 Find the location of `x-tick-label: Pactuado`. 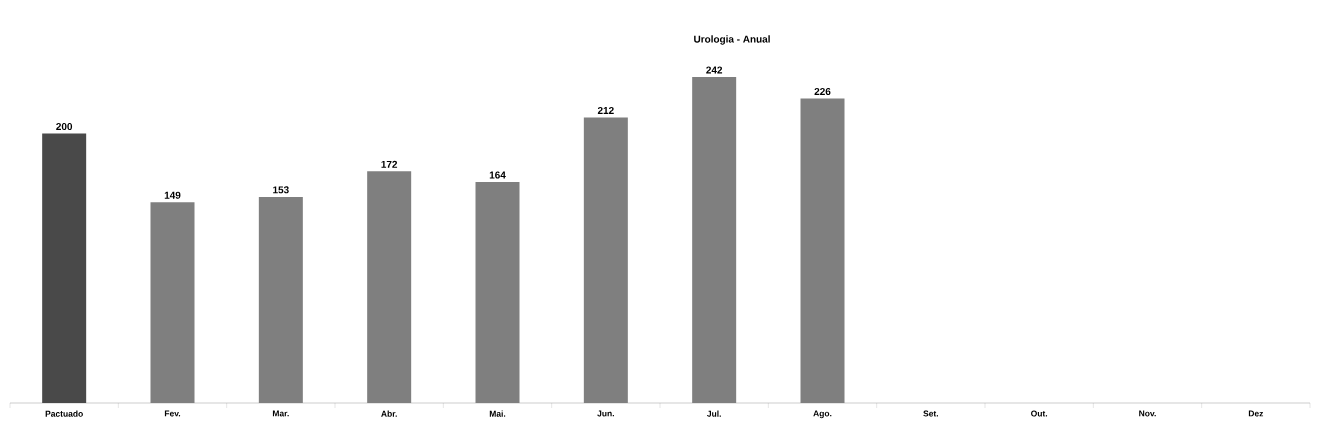

x-tick-label: Pactuado is located at coordinates (64, 413).